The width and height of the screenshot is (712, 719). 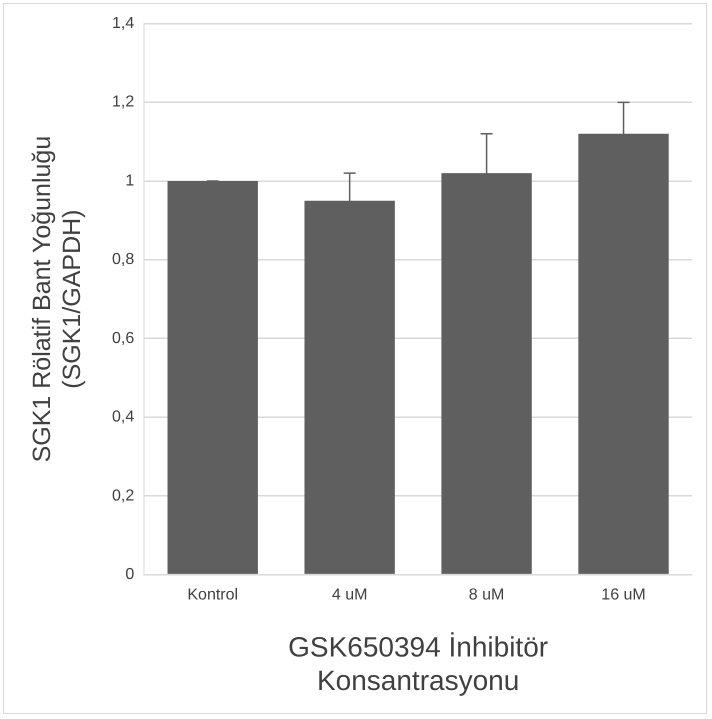 What do you see at coordinates (486, 595) in the screenshot?
I see `x-tick-label: 8 uM` at bounding box center [486, 595].